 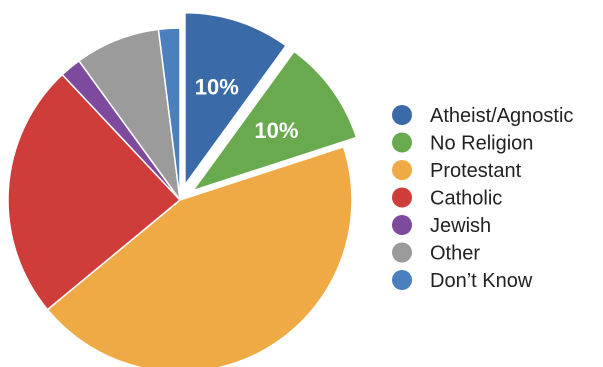 I want to click on legend-label-catholic: Catholic, so click(x=466, y=199).